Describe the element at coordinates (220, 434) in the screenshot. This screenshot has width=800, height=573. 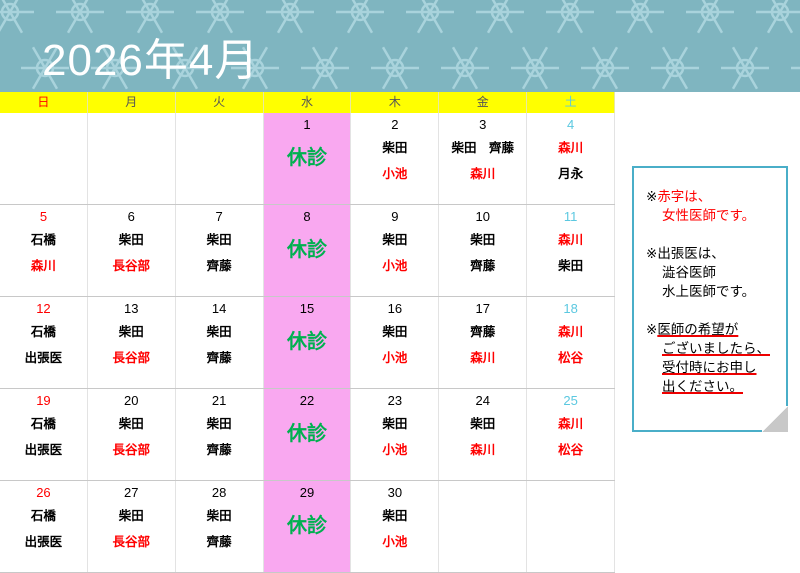
I see `day-cell: 21 柴田 齊藤` at that location.